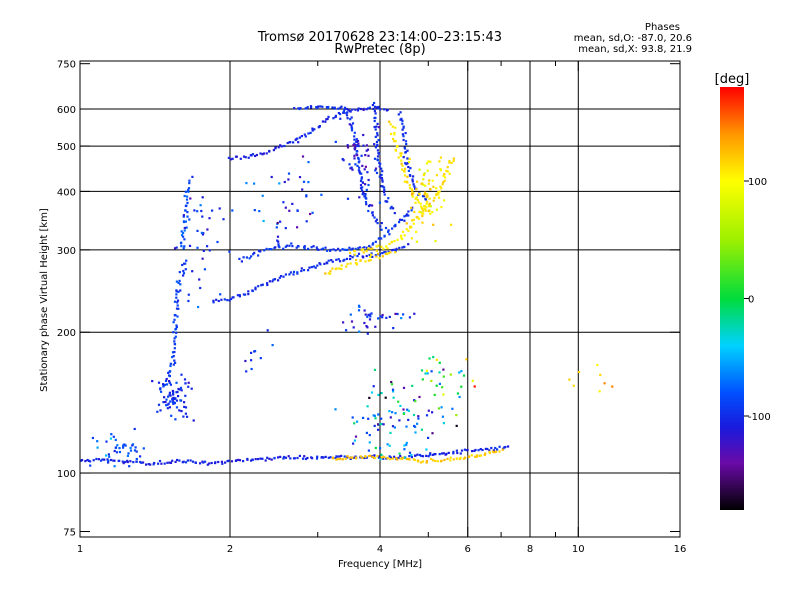  Describe the element at coordinates (66, 192) in the screenshot. I see `y-tick-label: 400` at that location.